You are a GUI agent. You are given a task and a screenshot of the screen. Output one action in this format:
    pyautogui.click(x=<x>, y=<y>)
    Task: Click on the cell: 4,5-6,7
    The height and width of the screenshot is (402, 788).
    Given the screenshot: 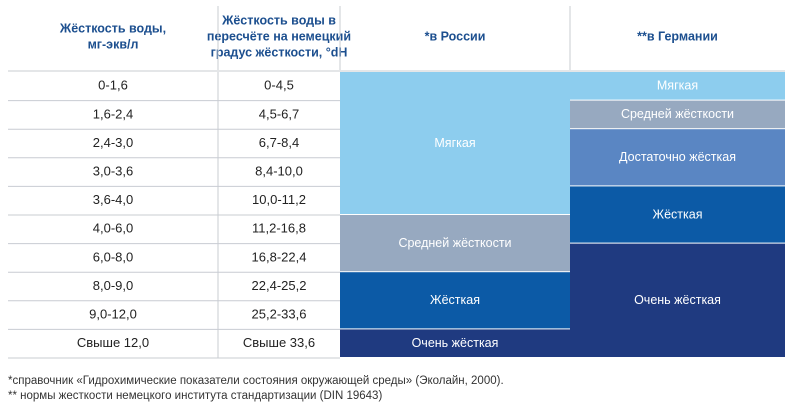 What is the action you would take?
    pyautogui.click(x=279, y=113)
    